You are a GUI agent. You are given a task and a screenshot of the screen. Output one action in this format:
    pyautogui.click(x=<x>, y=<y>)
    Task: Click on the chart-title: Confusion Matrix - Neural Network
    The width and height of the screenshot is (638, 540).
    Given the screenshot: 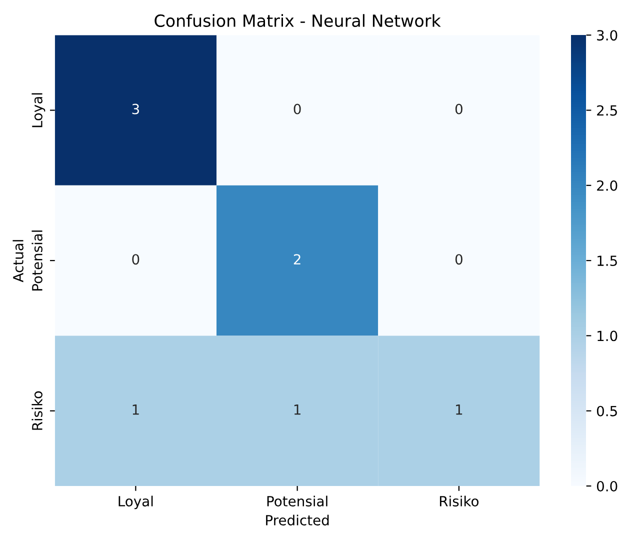 What is the action you would take?
    pyautogui.click(x=297, y=21)
    